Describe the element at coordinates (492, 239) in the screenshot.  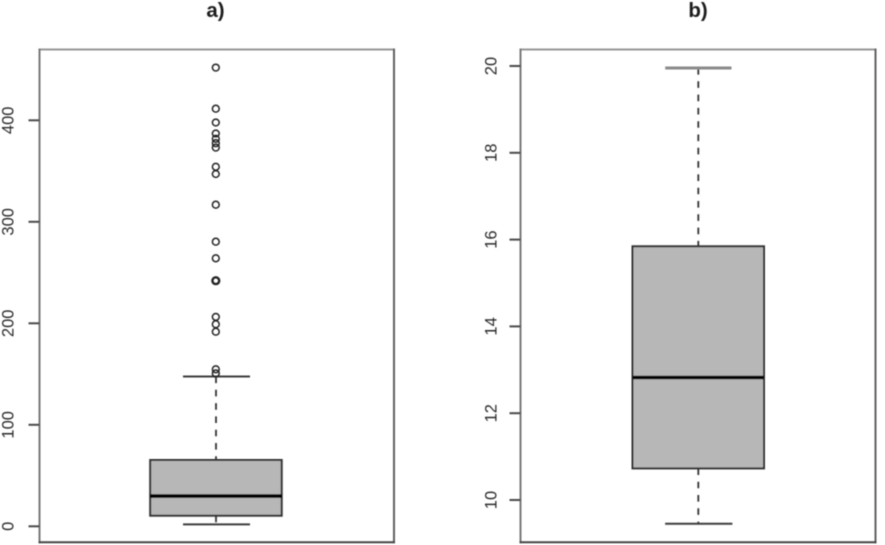
I see `svg-text: 16` at that location.